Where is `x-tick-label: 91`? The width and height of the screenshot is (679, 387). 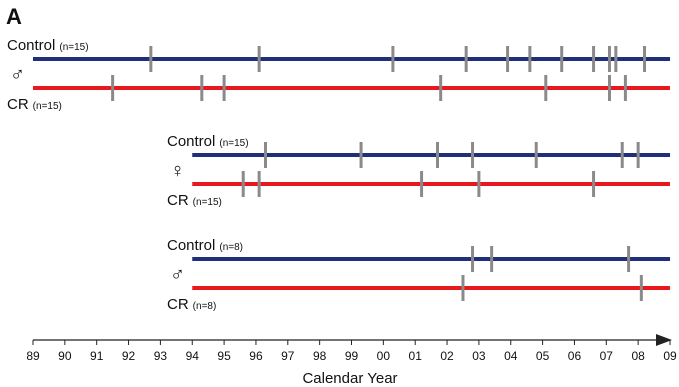 x-tick-label: 91 is located at coordinates (97, 356).